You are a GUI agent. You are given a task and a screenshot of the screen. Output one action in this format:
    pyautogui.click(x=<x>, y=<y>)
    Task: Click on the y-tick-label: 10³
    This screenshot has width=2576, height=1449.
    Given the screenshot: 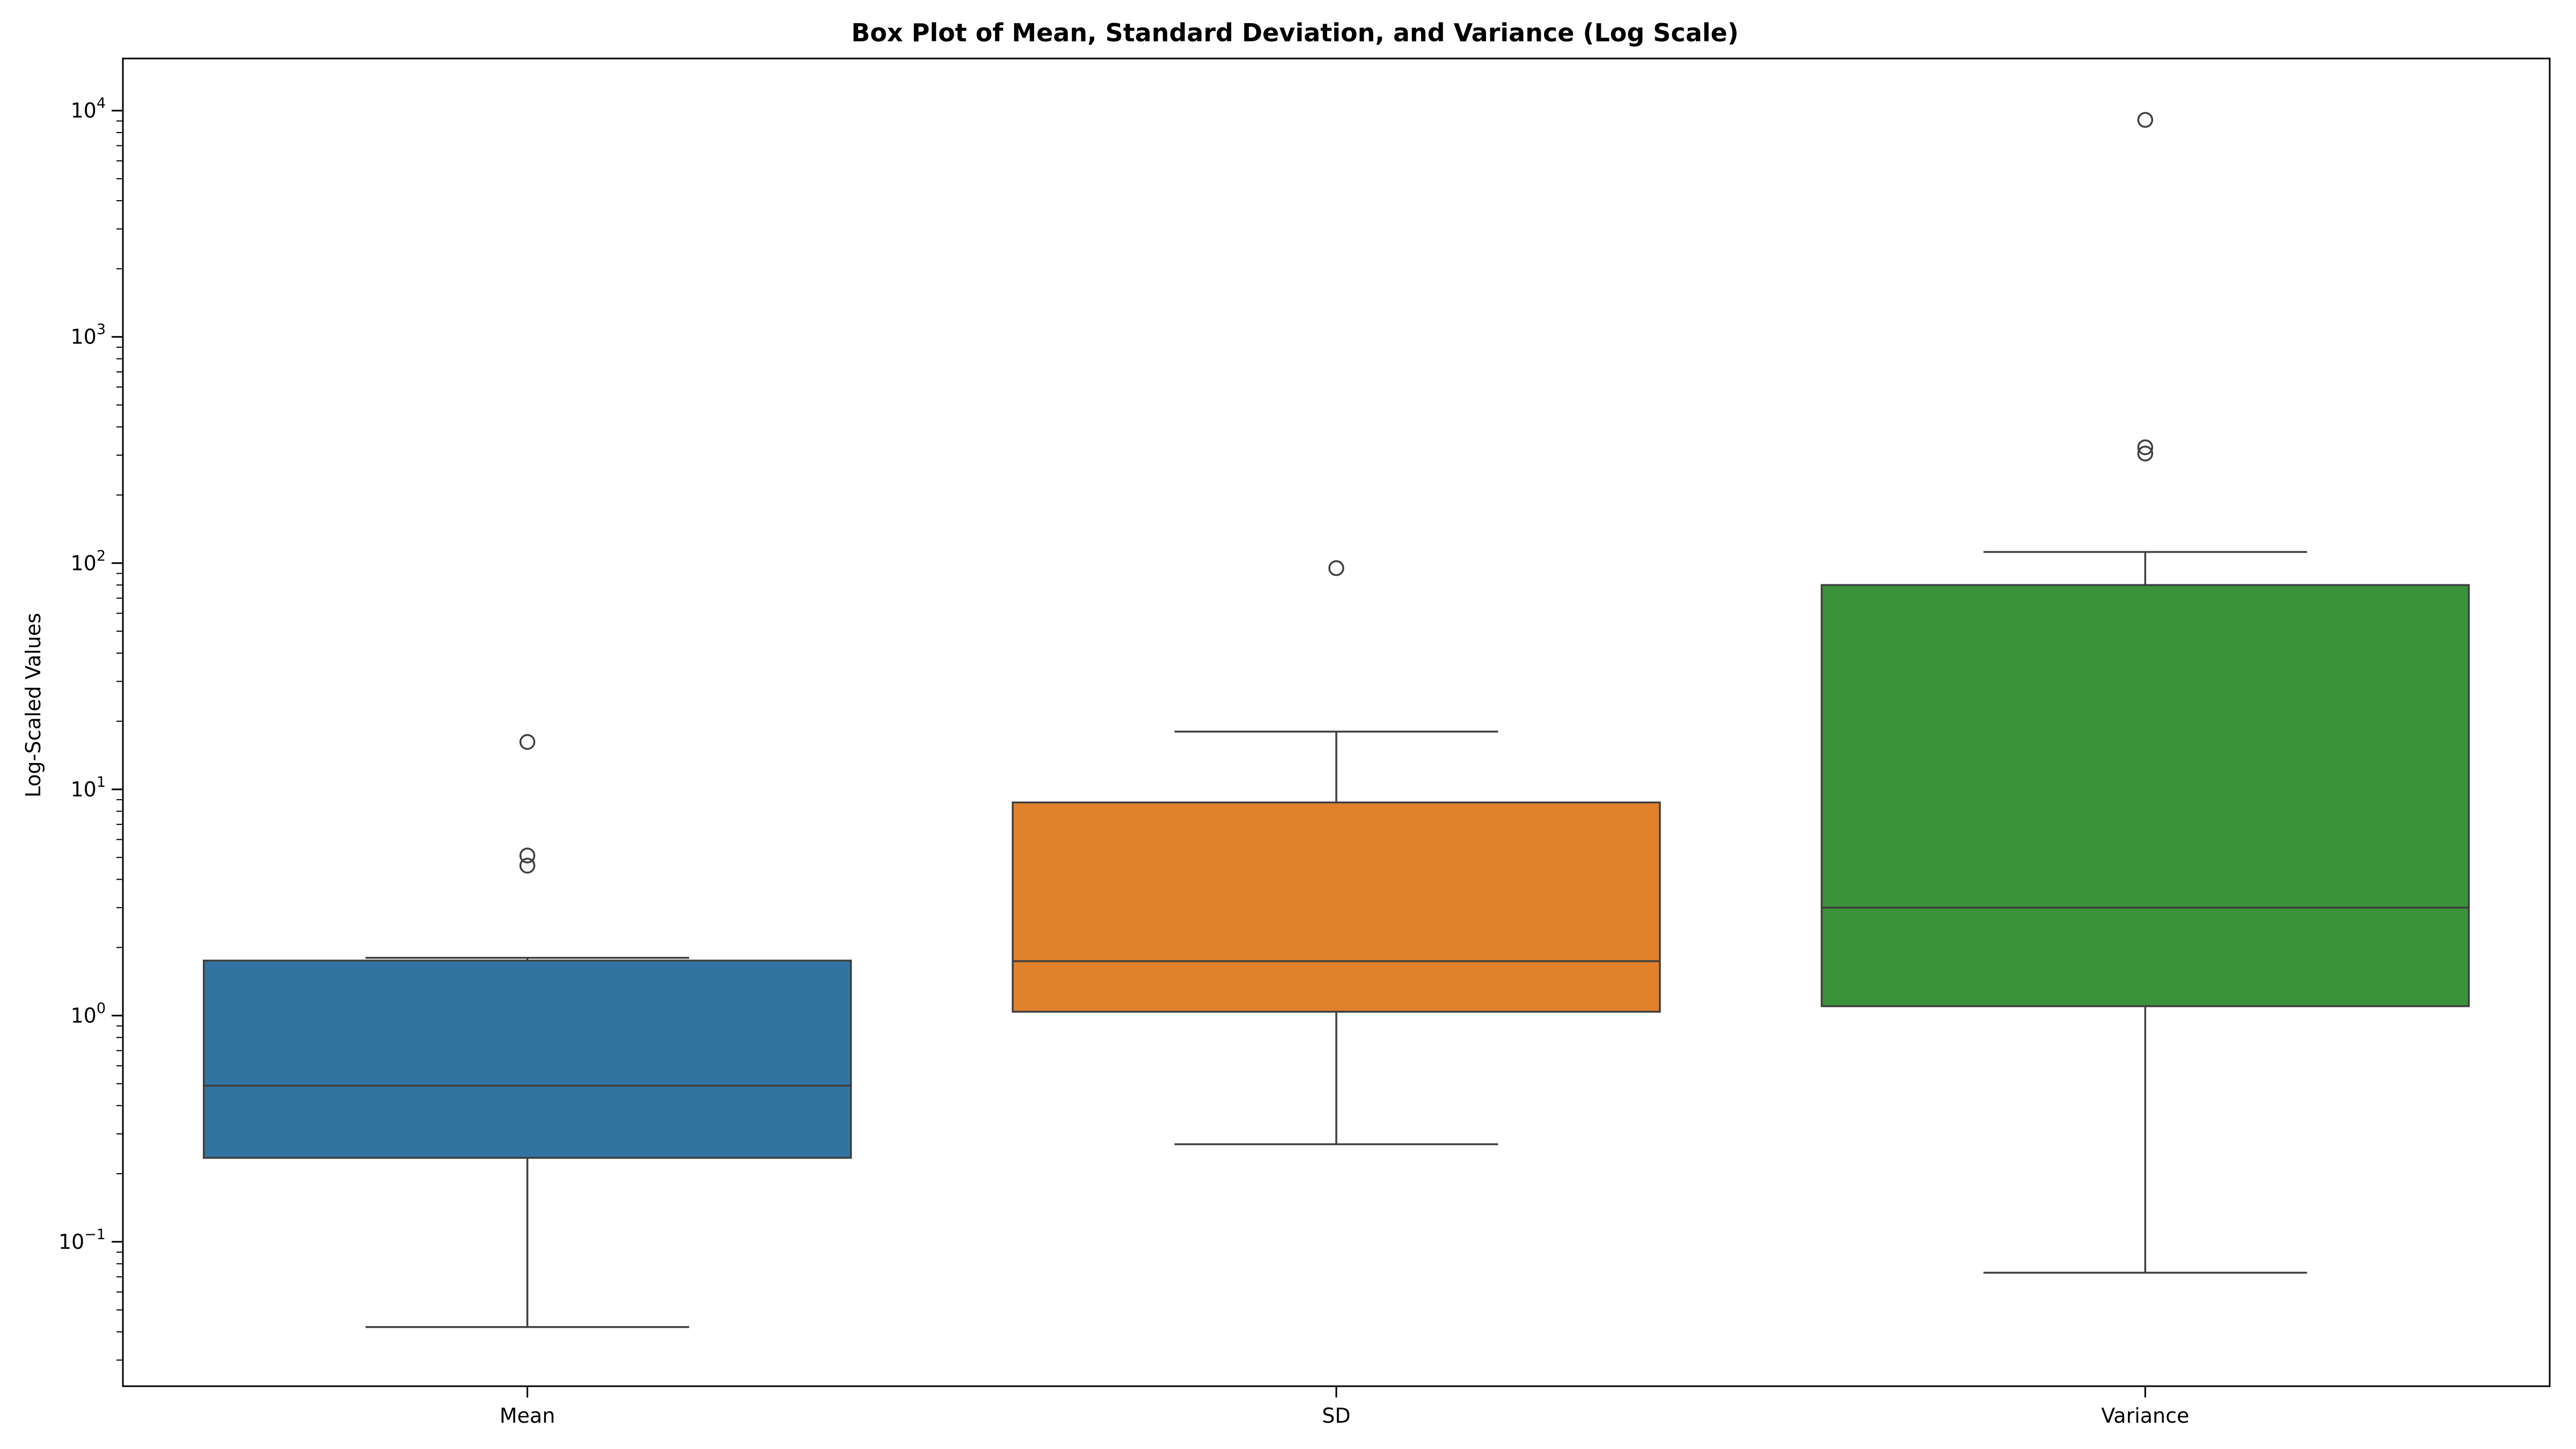 What is the action you would take?
    pyautogui.click(x=88, y=335)
    